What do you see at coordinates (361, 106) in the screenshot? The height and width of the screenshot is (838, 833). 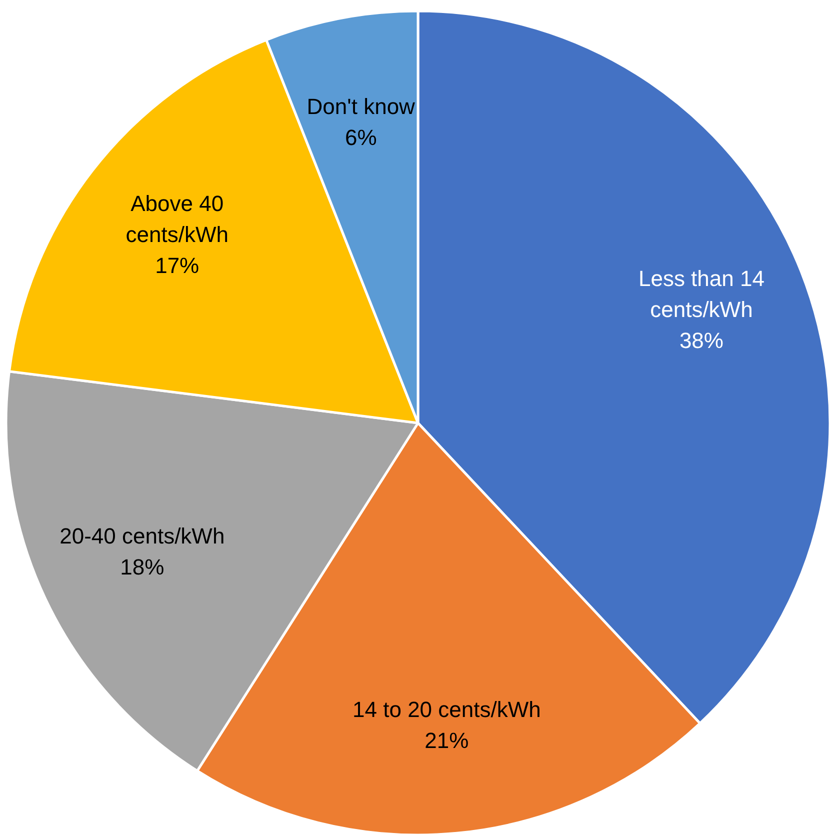 I see `slice-label: Don't know` at bounding box center [361, 106].